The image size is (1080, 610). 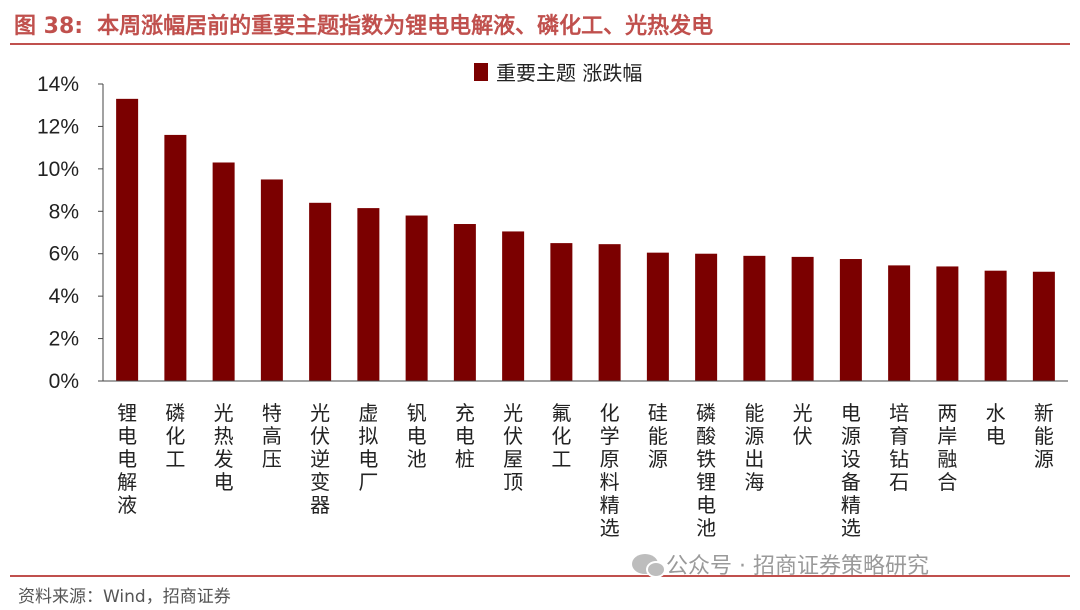 What do you see at coordinates (797, 566) in the screenshot?
I see `watermark-text: 公众号 · 招商证券策略研究` at bounding box center [797, 566].